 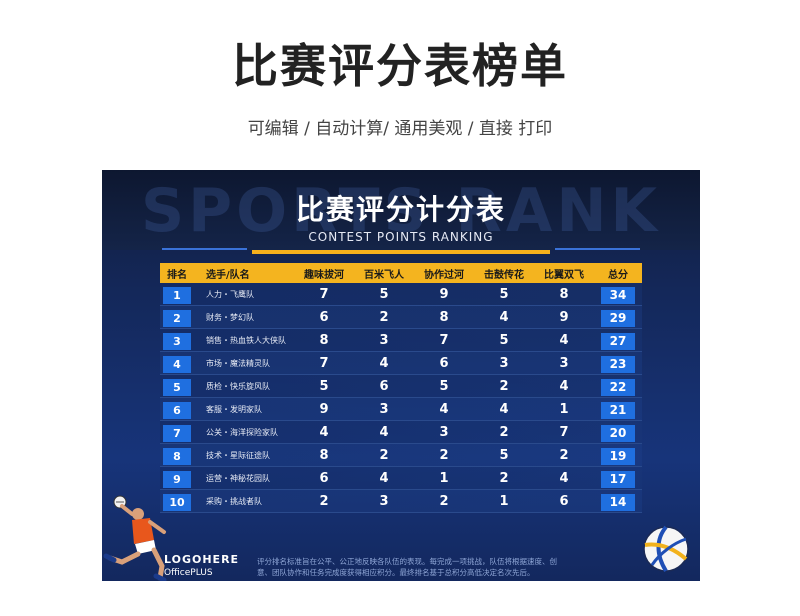 I want to click on card-watermark: SPORTS RANK, so click(x=401, y=211).